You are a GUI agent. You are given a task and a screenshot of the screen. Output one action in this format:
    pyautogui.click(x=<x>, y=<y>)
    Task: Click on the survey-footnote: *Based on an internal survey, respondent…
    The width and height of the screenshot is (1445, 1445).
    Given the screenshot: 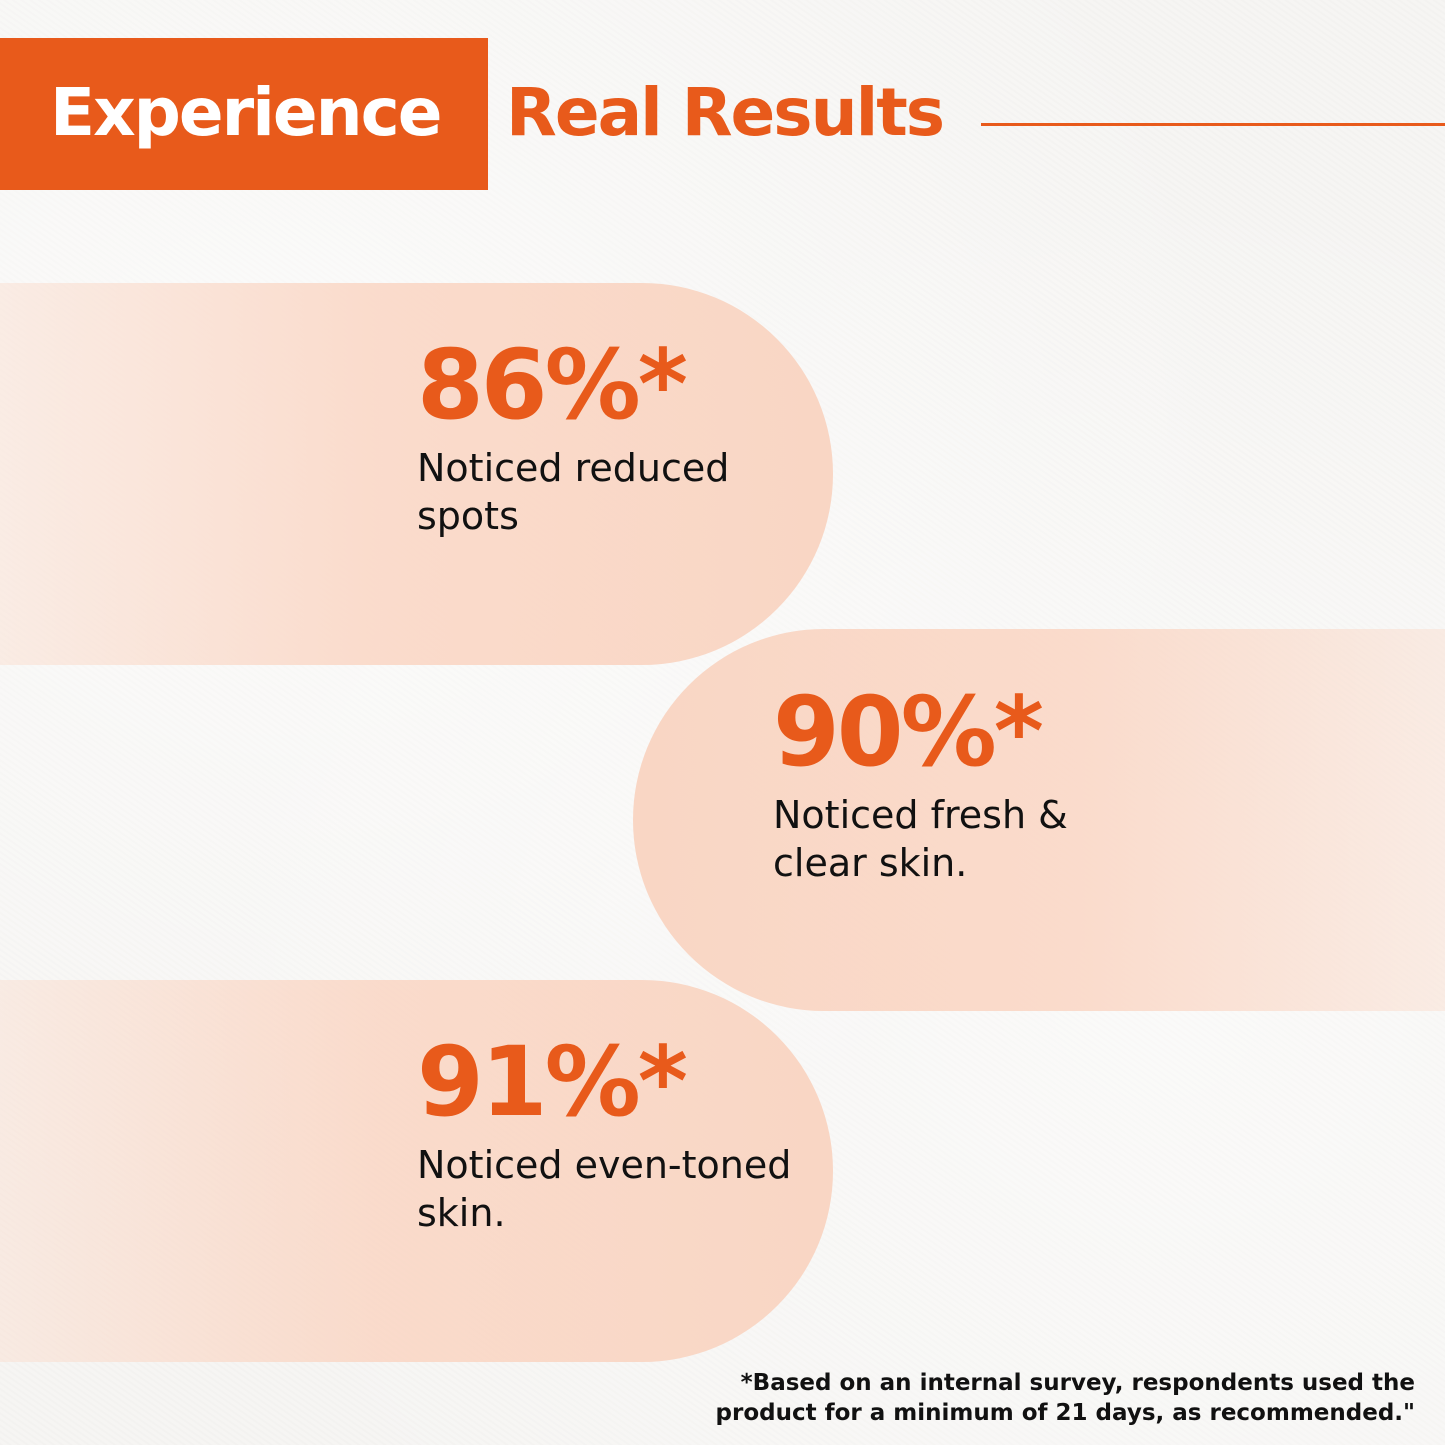 What is the action you would take?
    pyautogui.click(x=1065, y=1398)
    